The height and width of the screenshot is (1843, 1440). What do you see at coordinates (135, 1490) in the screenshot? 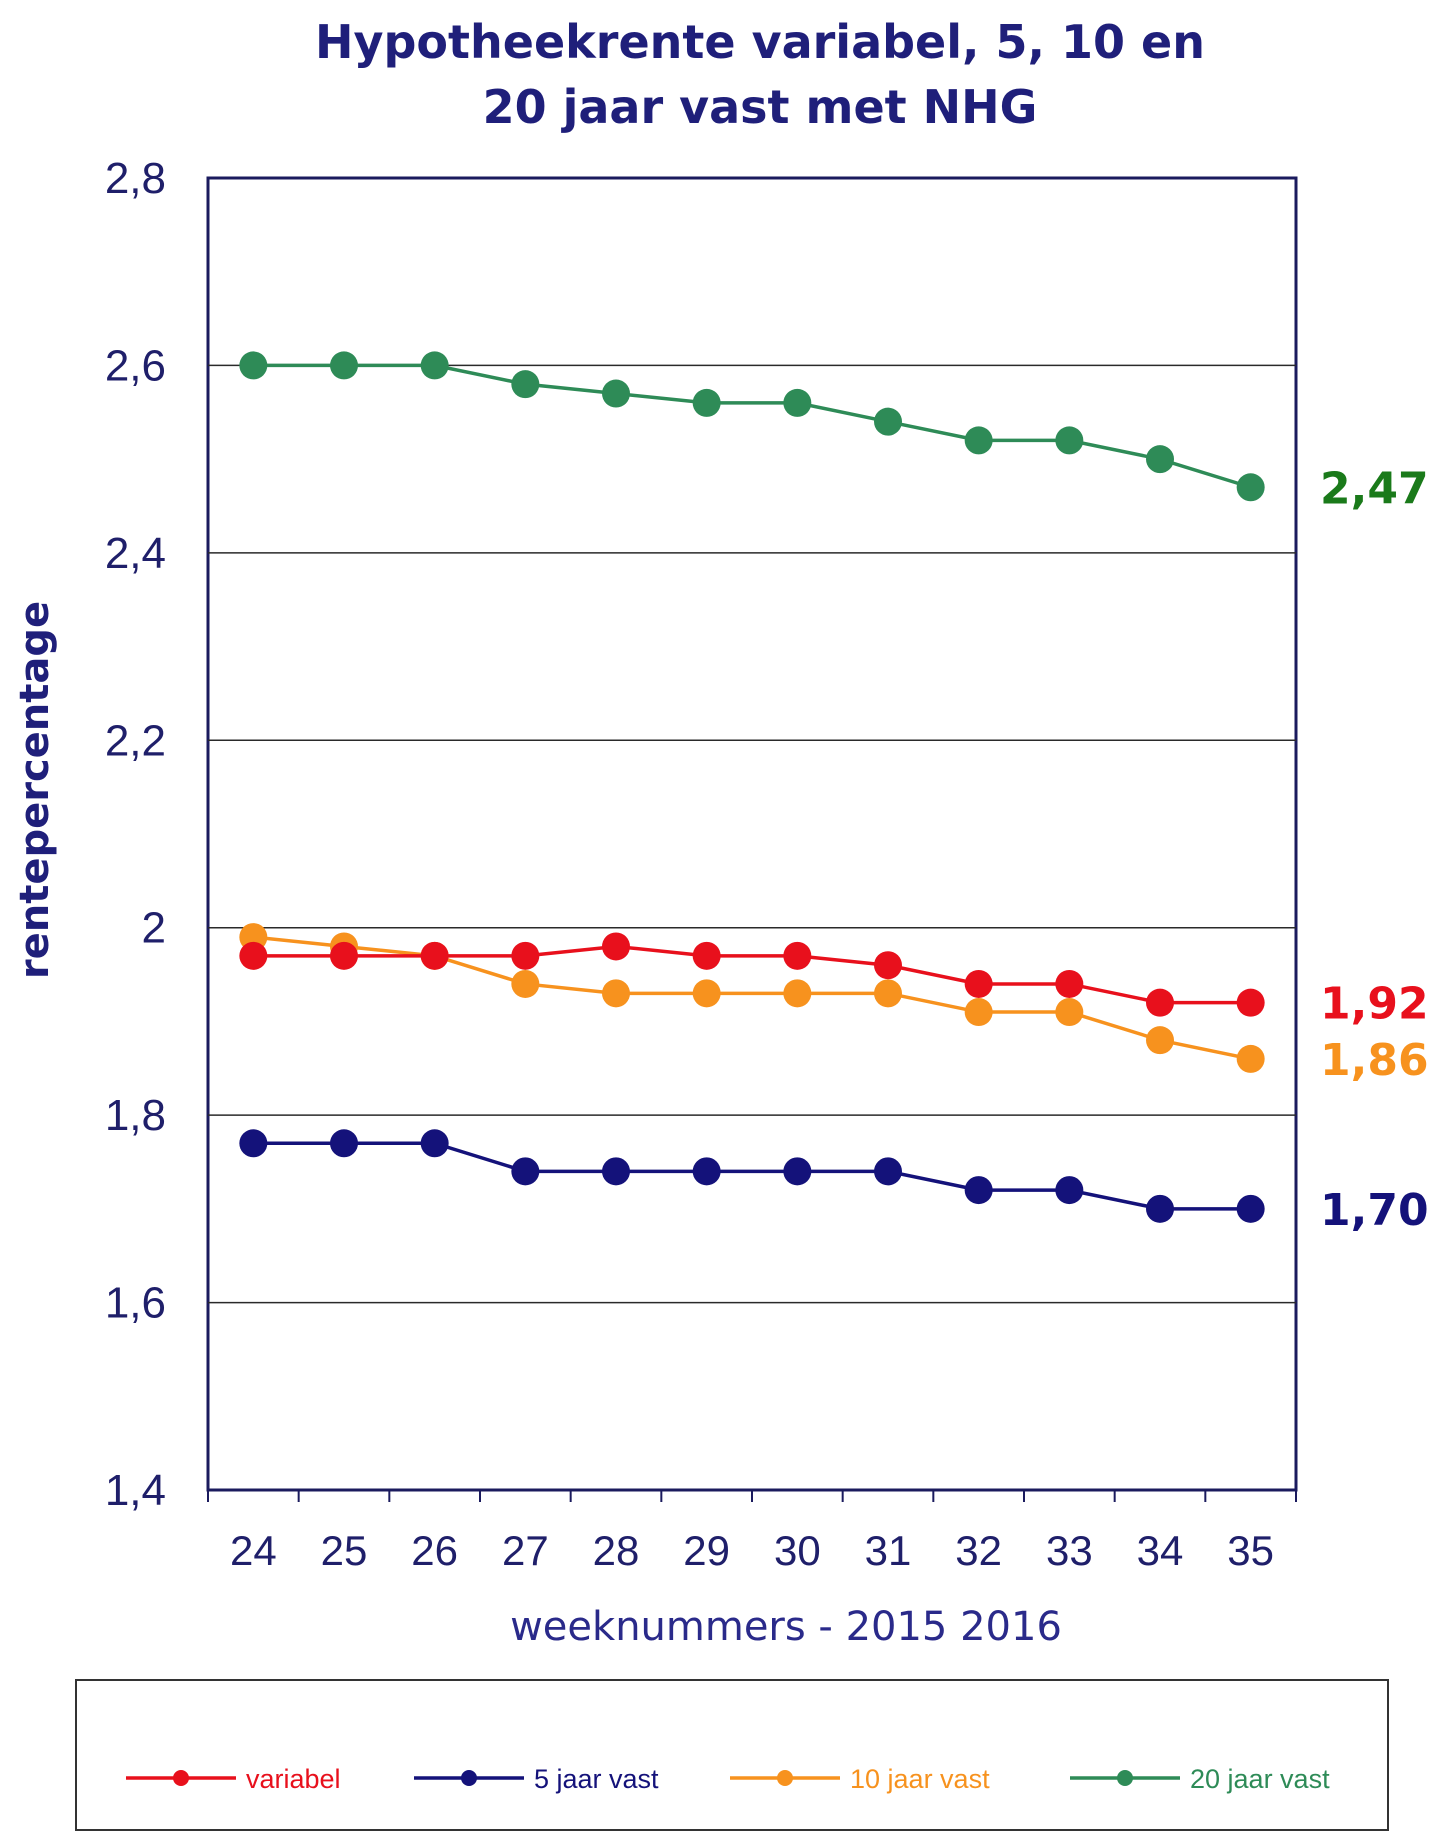
I see `y-tick-label: 1,4` at bounding box center [135, 1490].